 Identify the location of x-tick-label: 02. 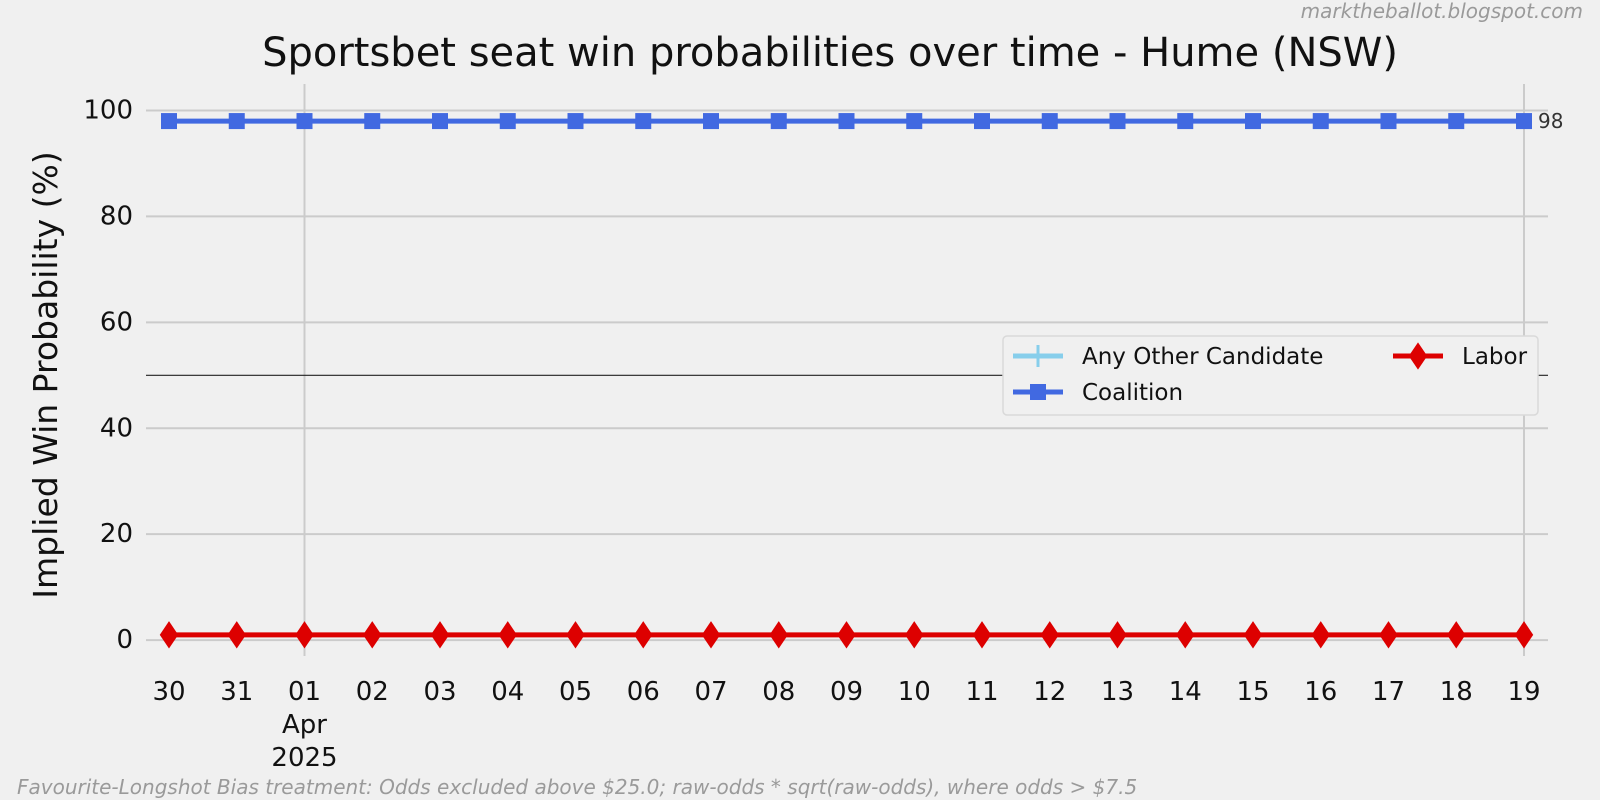
(372, 692).